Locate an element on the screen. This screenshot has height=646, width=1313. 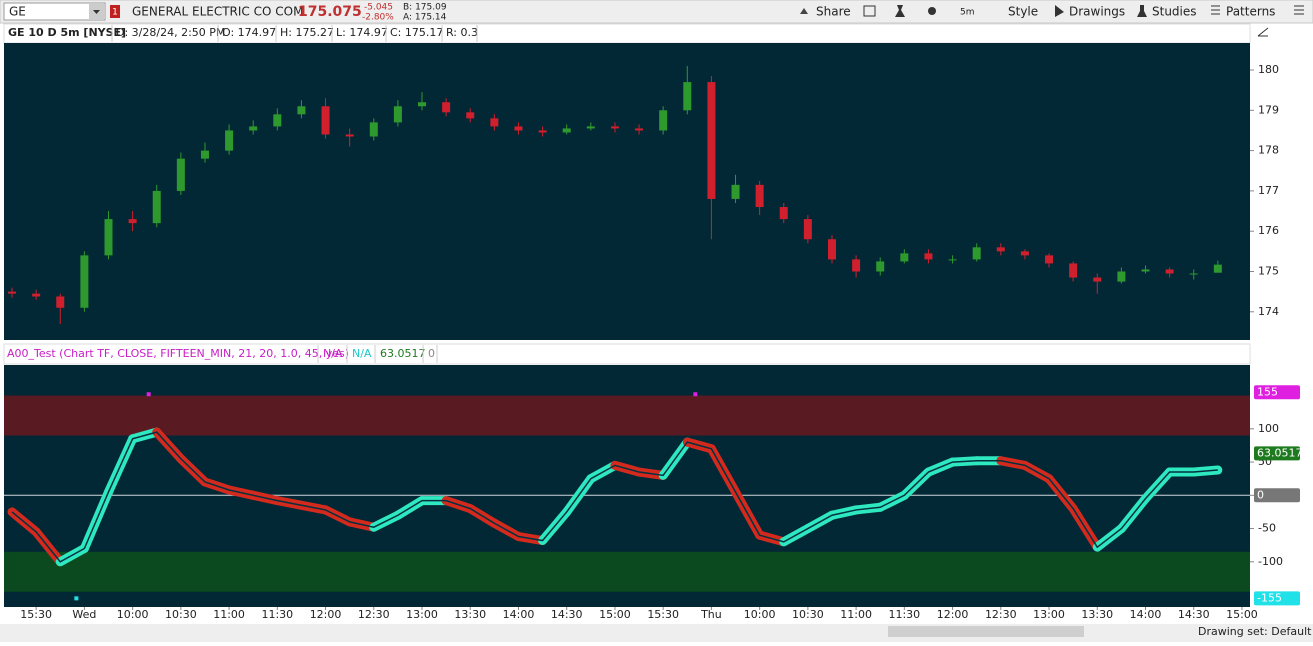
bar-open: O: 174.97 is located at coordinates (249, 32).